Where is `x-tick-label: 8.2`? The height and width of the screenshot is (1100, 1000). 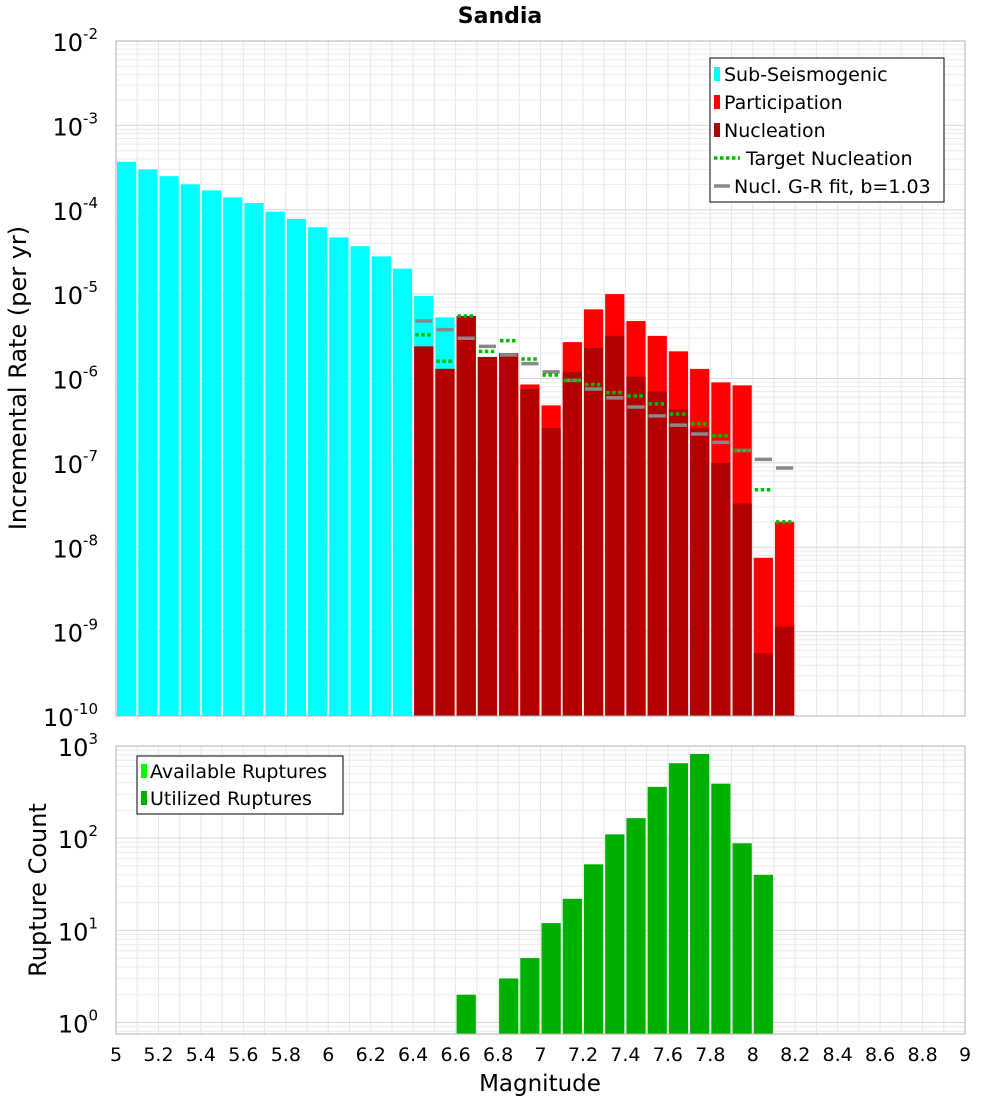
x-tick-label: 8.2 is located at coordinates (795, 1055).